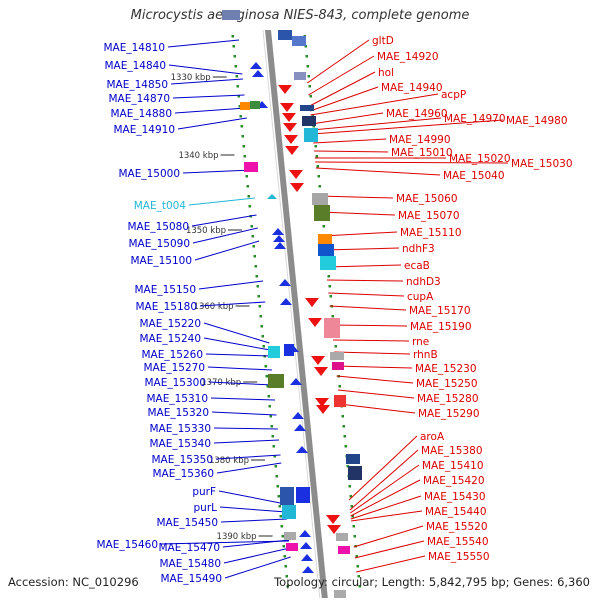 This screenshot has height=600, width=600. I want to click on right-gene-label: MAE_15230, so click(446, 369).